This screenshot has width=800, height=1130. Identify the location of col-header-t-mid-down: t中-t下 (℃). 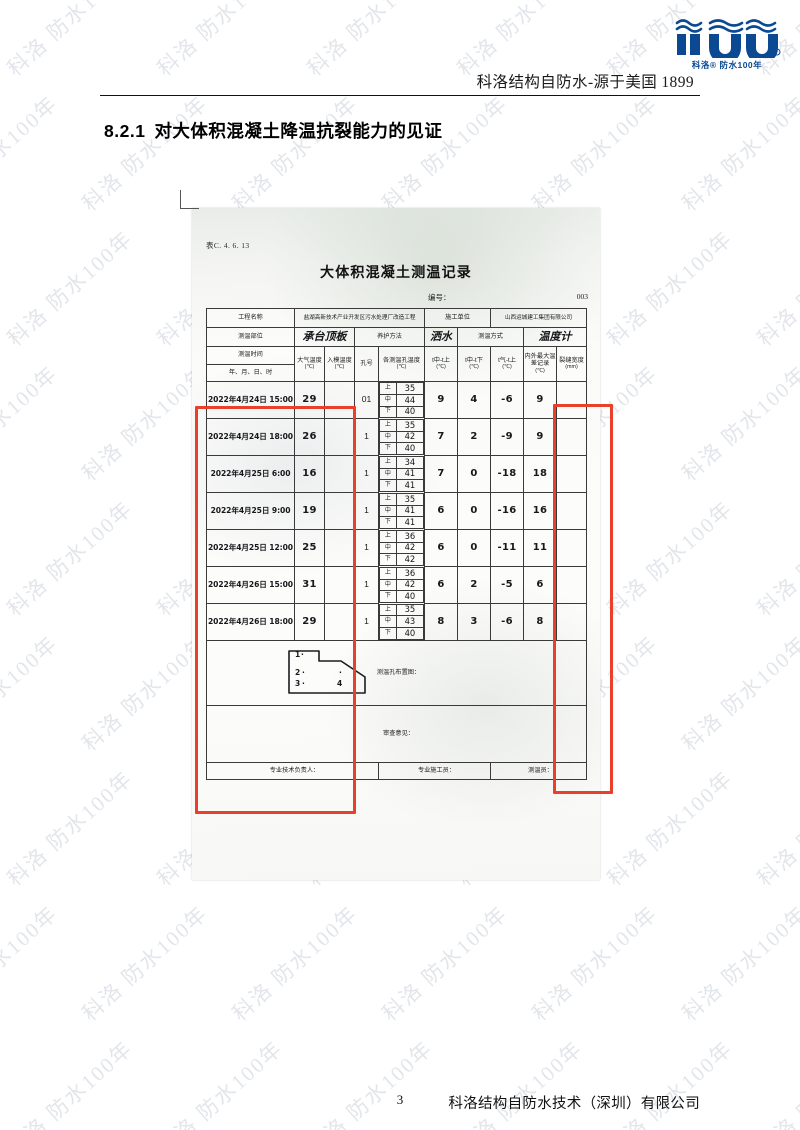
(474, 364).